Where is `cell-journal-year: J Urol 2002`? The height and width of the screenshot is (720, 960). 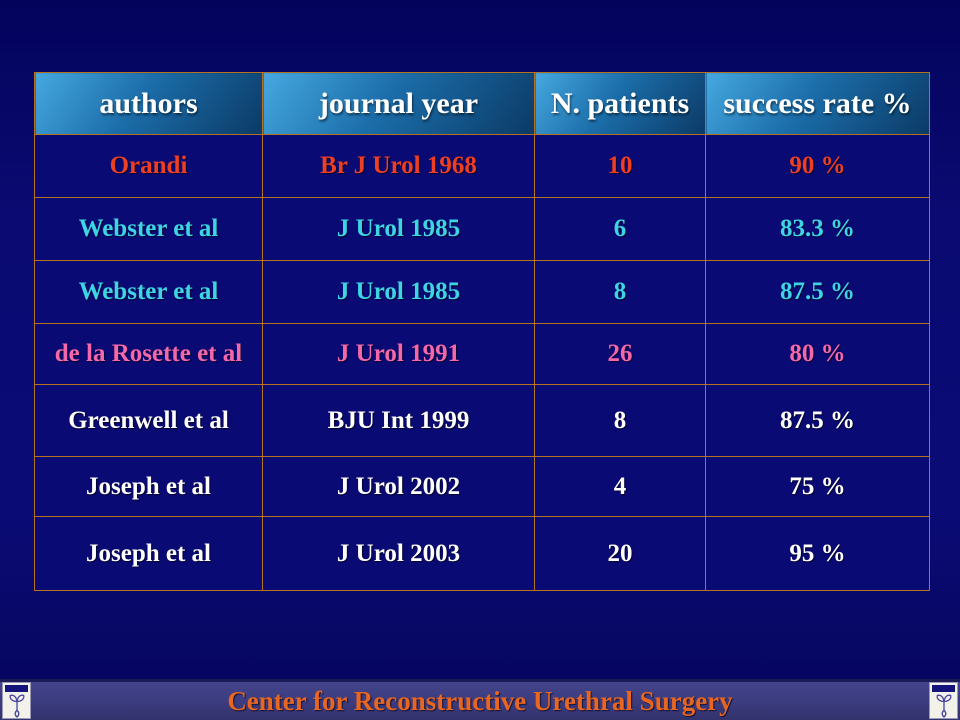 cell-journal-year: J Urol 2002 is located at coordinates (398, 486).